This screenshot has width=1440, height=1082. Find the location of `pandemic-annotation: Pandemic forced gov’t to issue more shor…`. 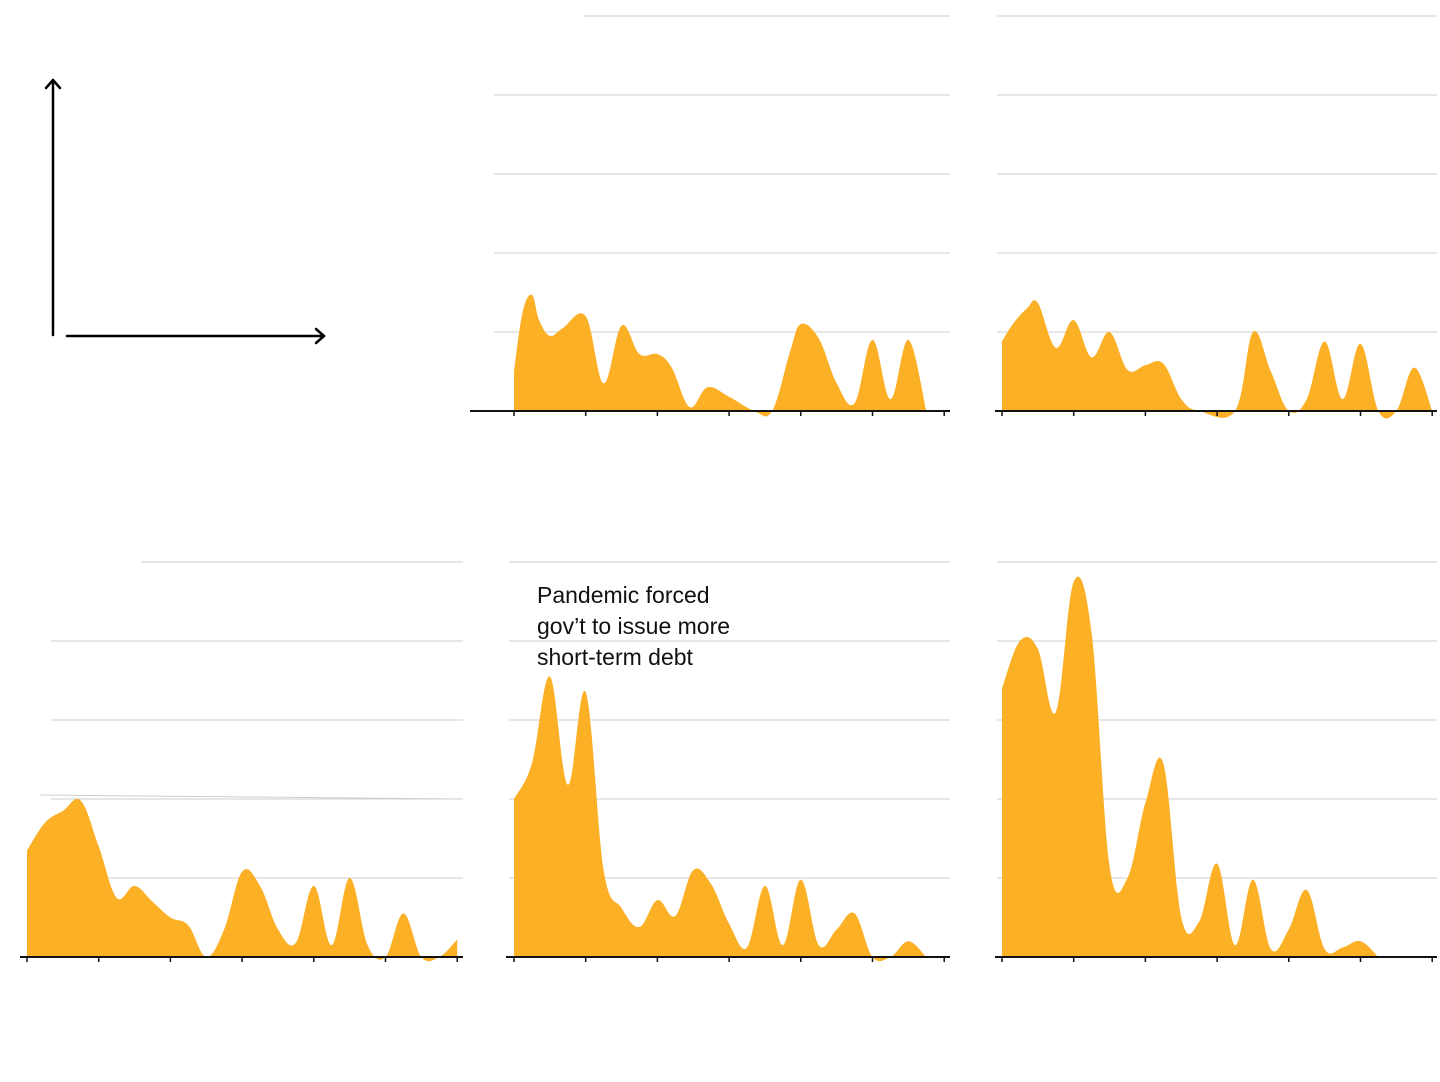

pandemic-annotation: Pandemic forced gov’t to issue more shor… is located at coordinates (633, 626).